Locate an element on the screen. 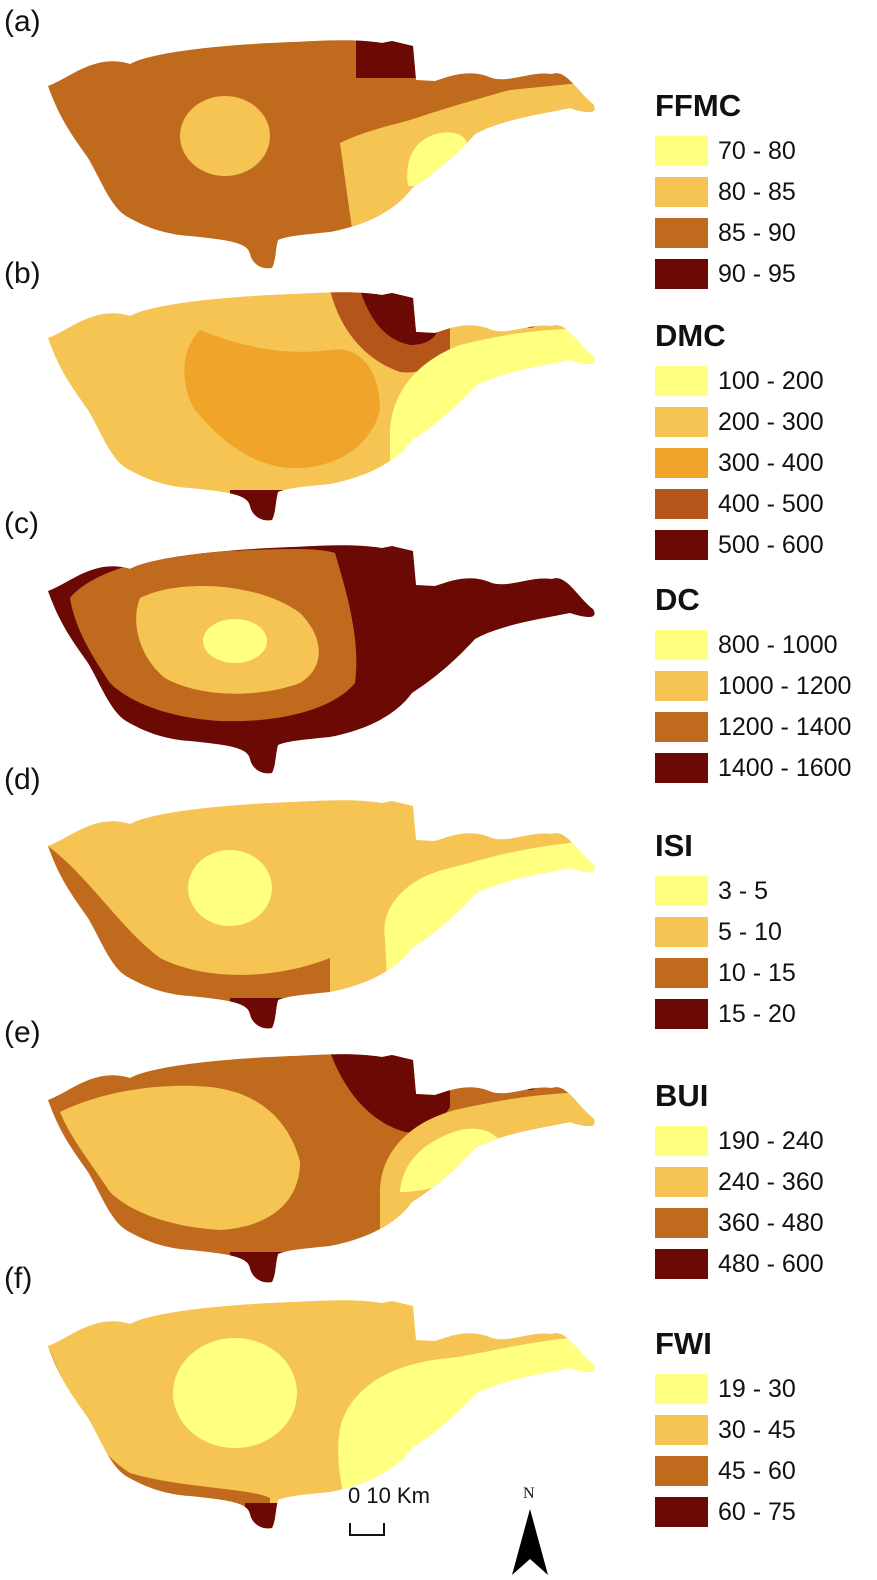 The width and height of the screenshot is (877, 1580). legend-row: 100 - 200 is located at coordinates (739, 381).